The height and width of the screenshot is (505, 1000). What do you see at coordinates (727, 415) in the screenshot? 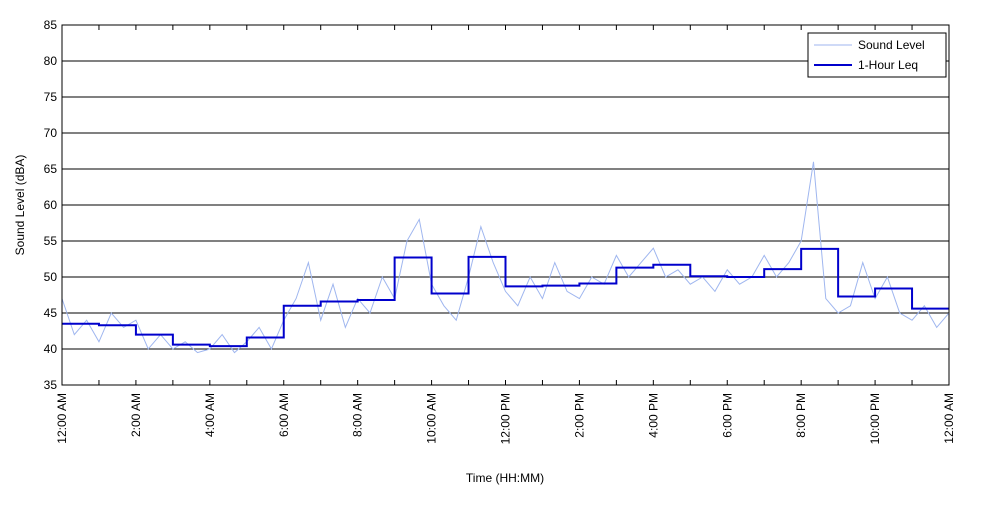
I see `x-tick-label: 6:00 PM` at bounding box center [727, 415].